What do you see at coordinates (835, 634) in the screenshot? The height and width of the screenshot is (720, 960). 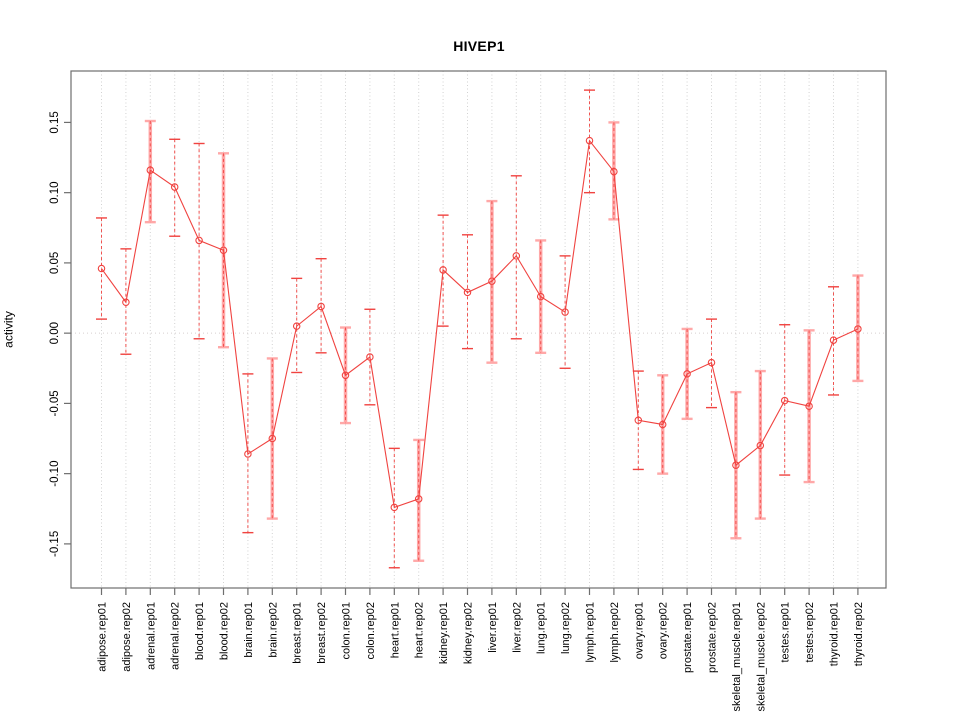 I see `x-tick-label: thyroid.rep01` at bounding box center [835, 634].